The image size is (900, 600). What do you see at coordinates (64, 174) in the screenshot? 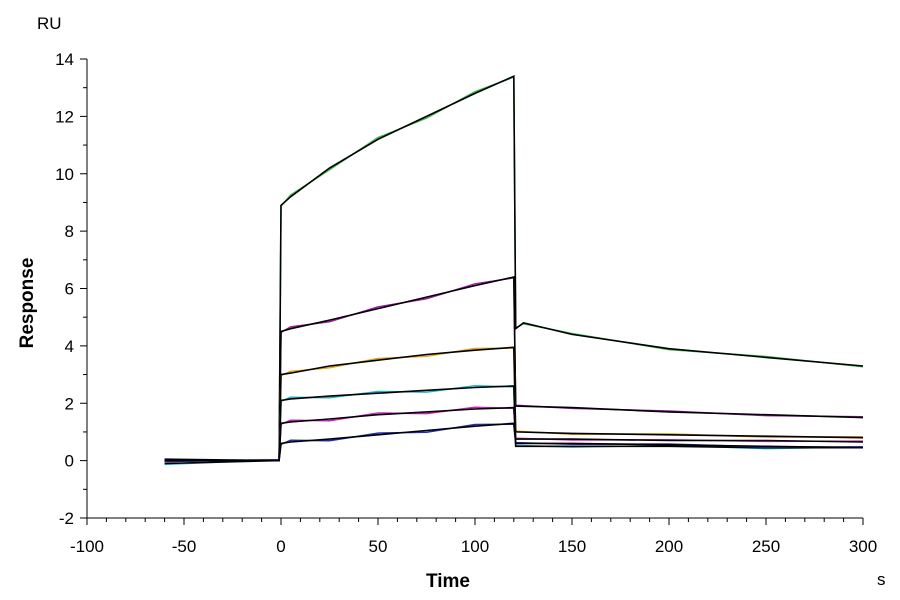
I see `y-tick-label: 10` at bounding box center [64, 174].